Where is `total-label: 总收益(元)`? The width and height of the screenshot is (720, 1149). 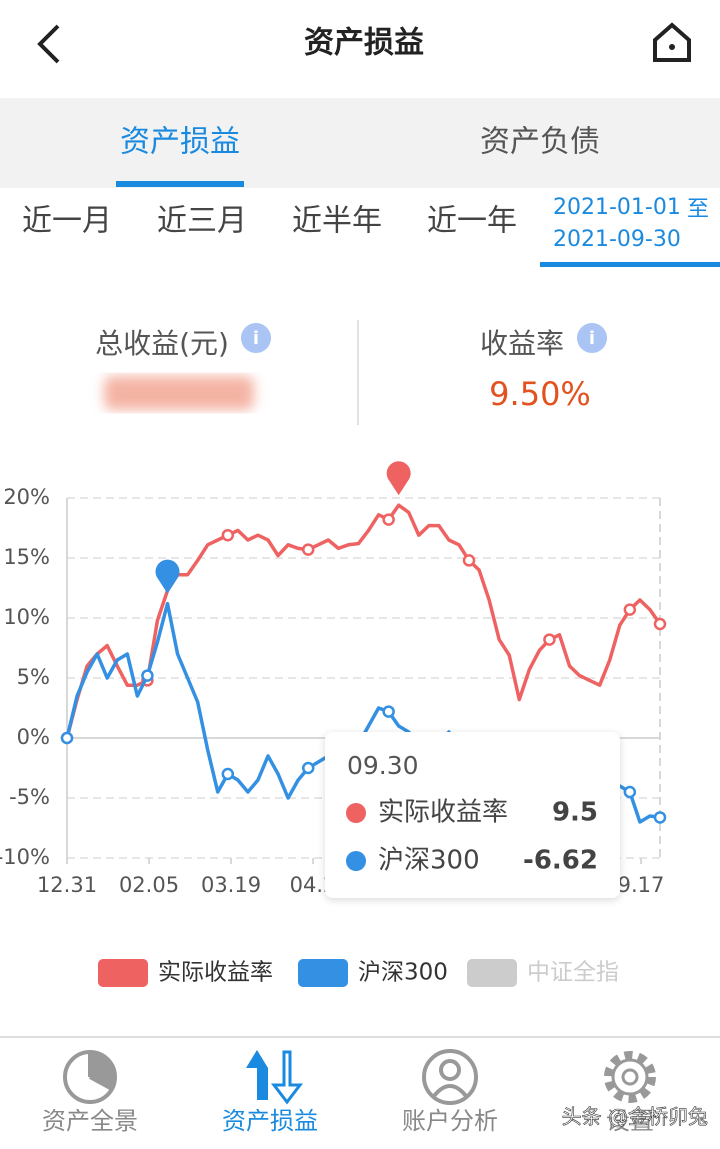
total-label: 总收益(元) is located at coordinates (162, 343).